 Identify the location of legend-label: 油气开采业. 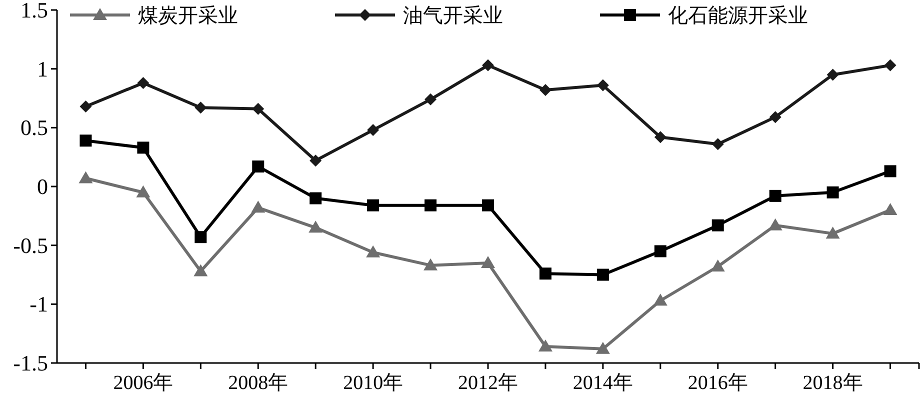
(453, 15).